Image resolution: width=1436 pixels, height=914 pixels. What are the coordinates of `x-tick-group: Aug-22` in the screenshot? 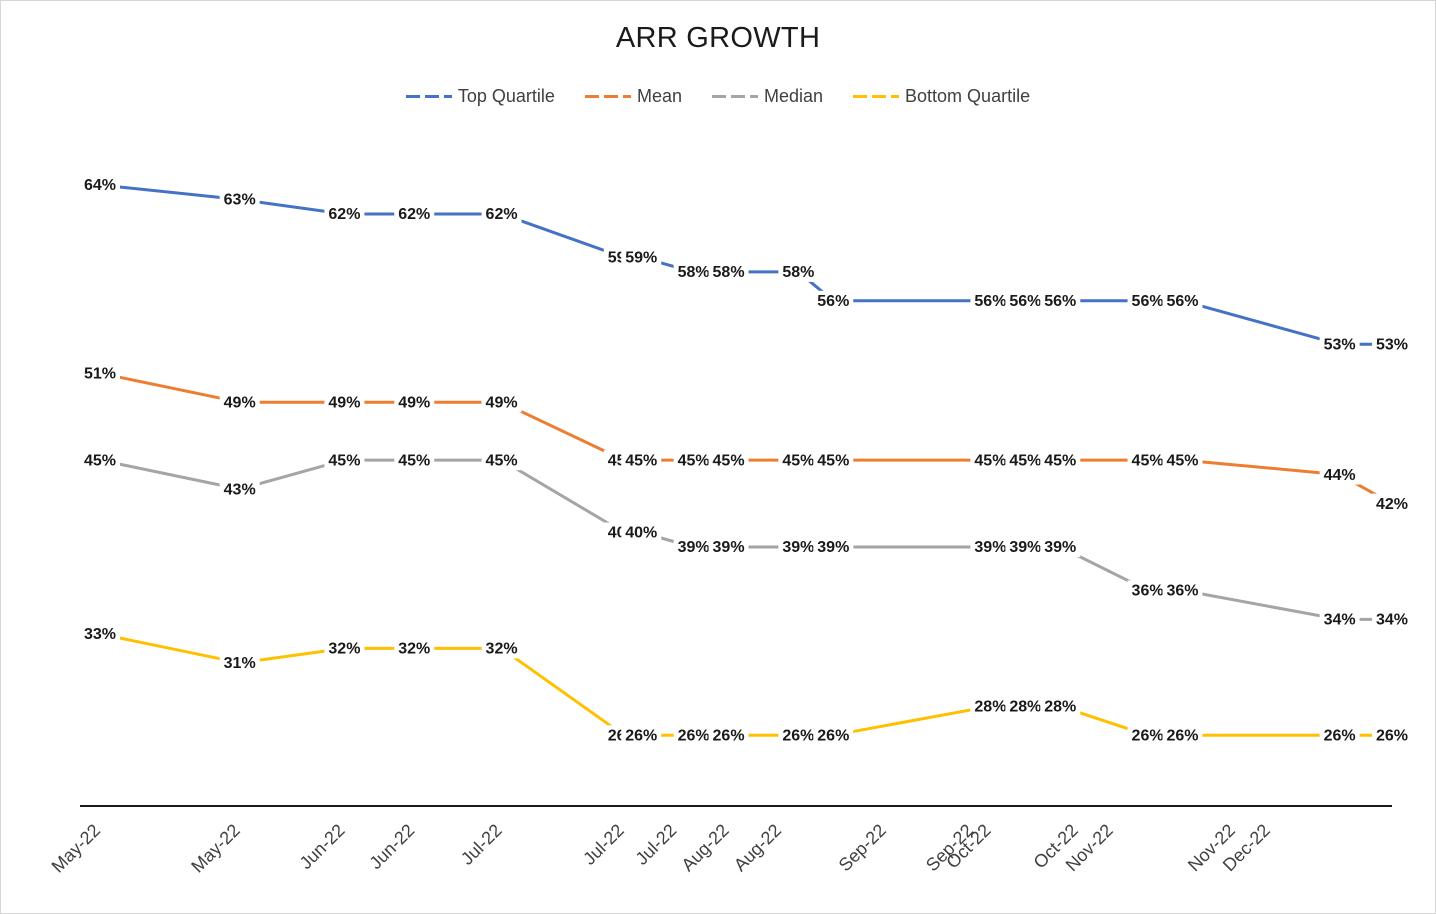 It's located at (757, 847).